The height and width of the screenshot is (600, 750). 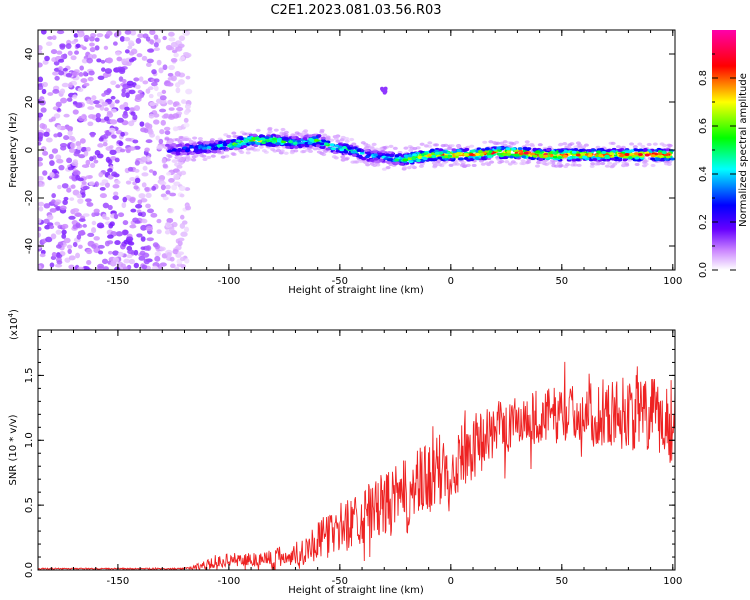 I want to click on y-tick-label: 0.5, so click(x=29, y=505).